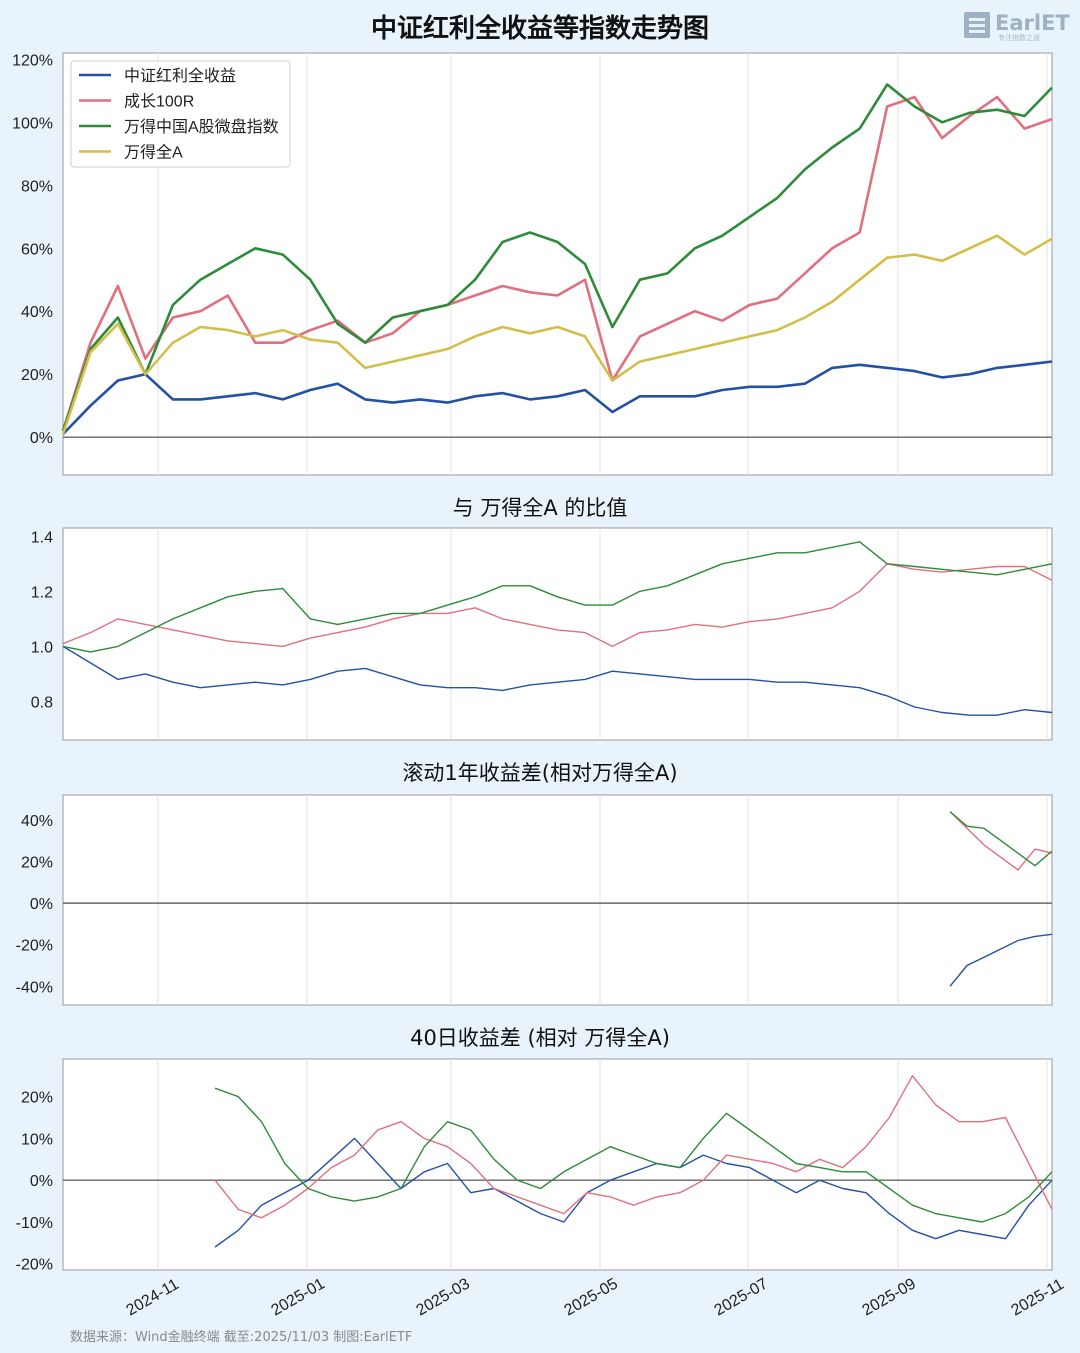 The width and height of the screenshot is (1080, 1353). Describe the element at coordinates (180, 114) in the screenshot. I see `legend-box` at that location.